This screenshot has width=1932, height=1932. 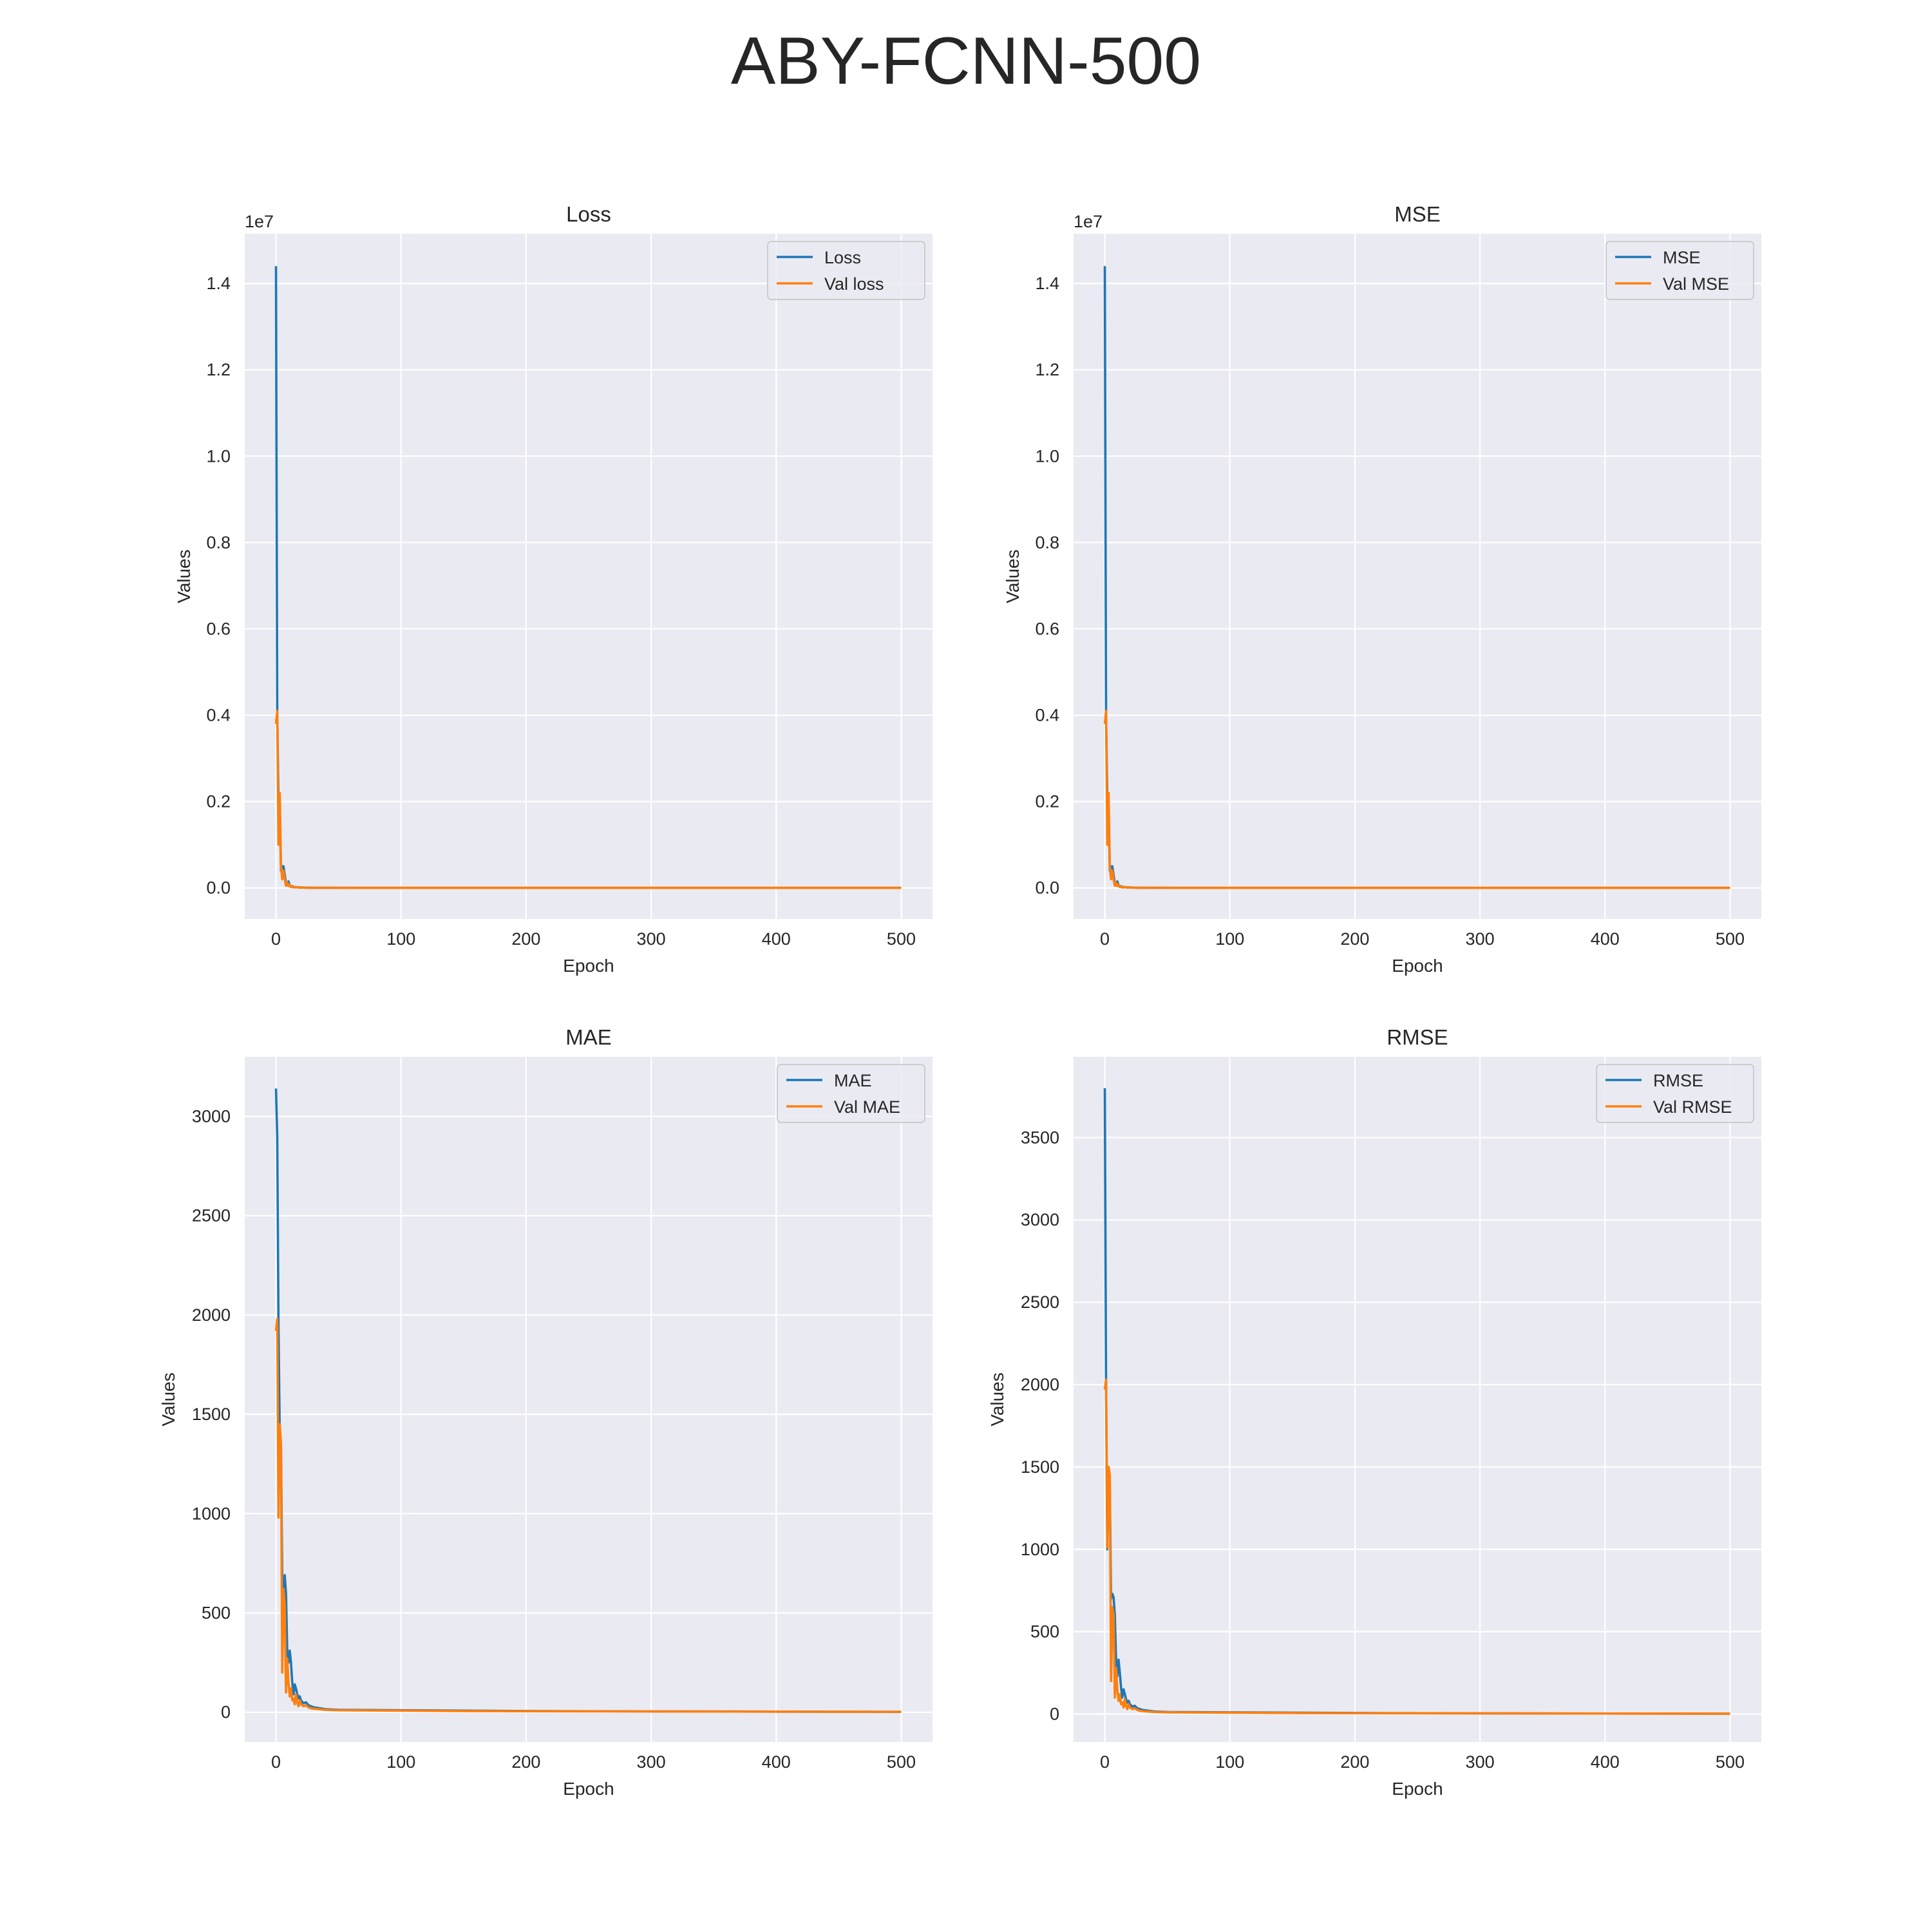 What do you see at coordinates (1040, 1137) in the screenshot?
I see `y-tick-label: 3500` at bounding box center [1040, 1137].